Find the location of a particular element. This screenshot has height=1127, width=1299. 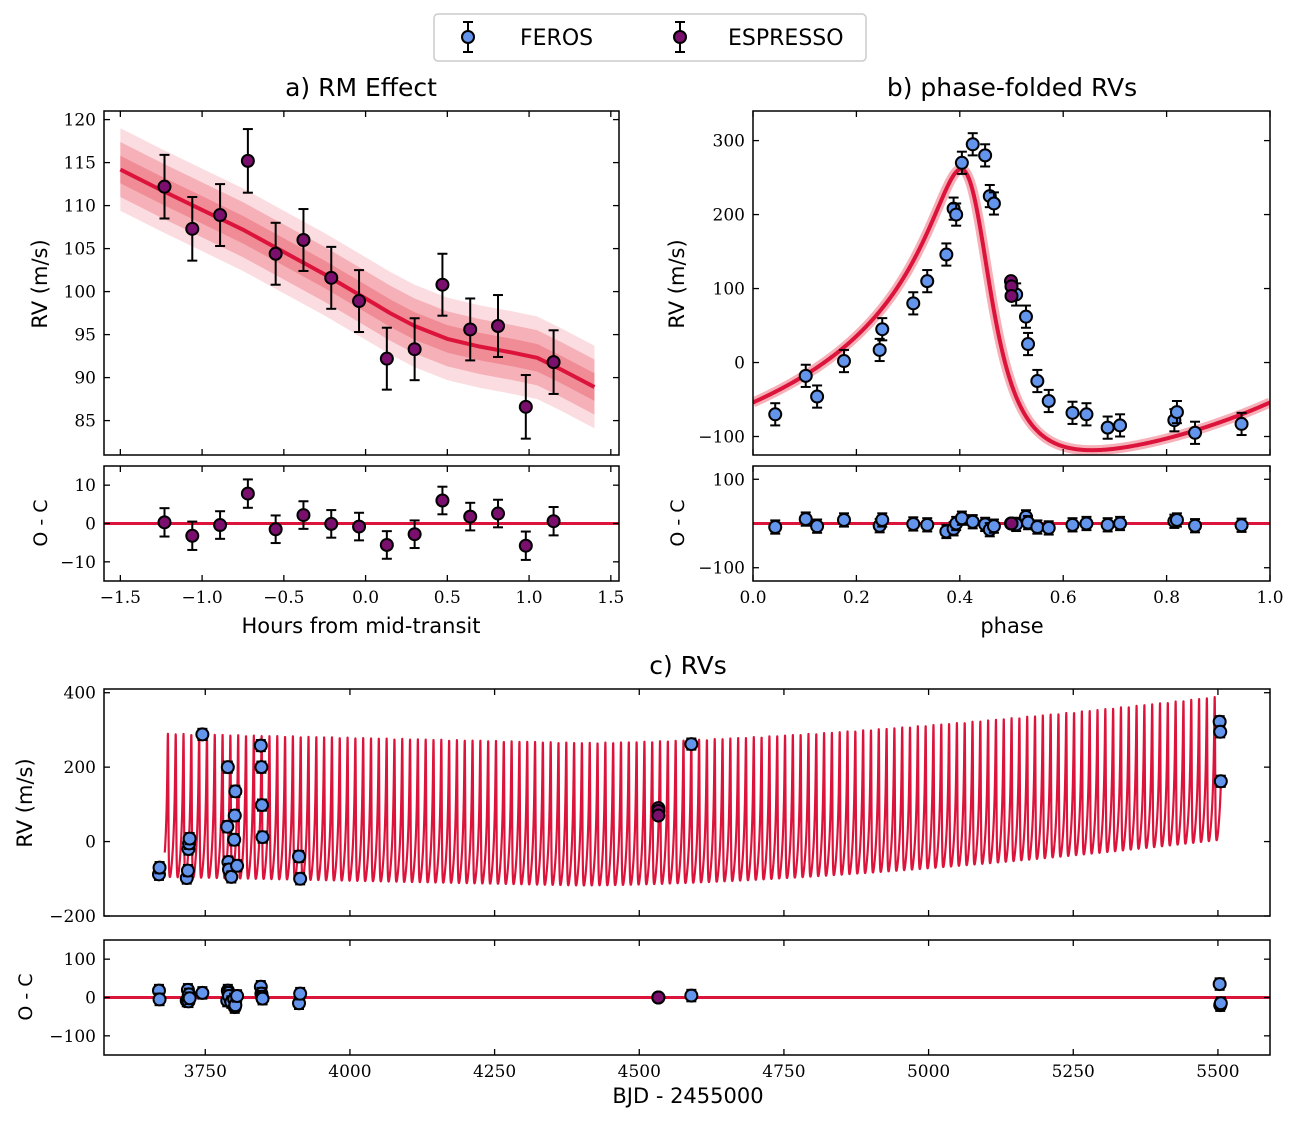

panel-a-main-plot: 85 90 95 100 105 110 115 120 is located at coordinates (342, 283).